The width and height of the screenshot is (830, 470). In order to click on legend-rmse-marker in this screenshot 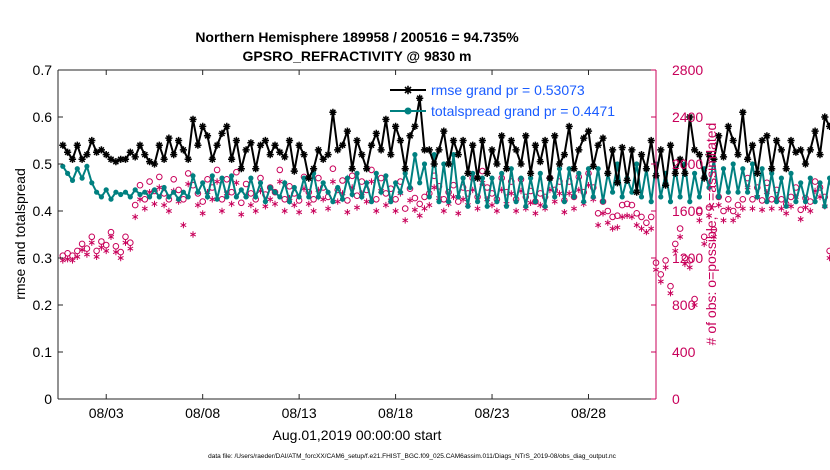, I will do `click(408, 90)`.